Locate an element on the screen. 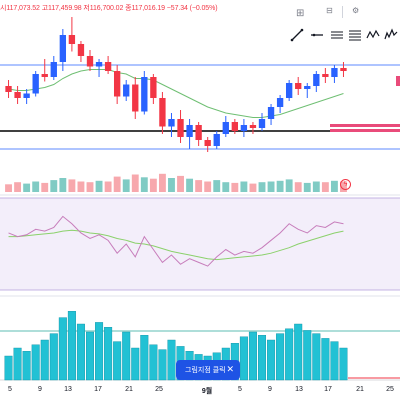 Image resolution: width=400 pixels, height=400 pixels. date-label: 17 is located at coordinates (328, 389).